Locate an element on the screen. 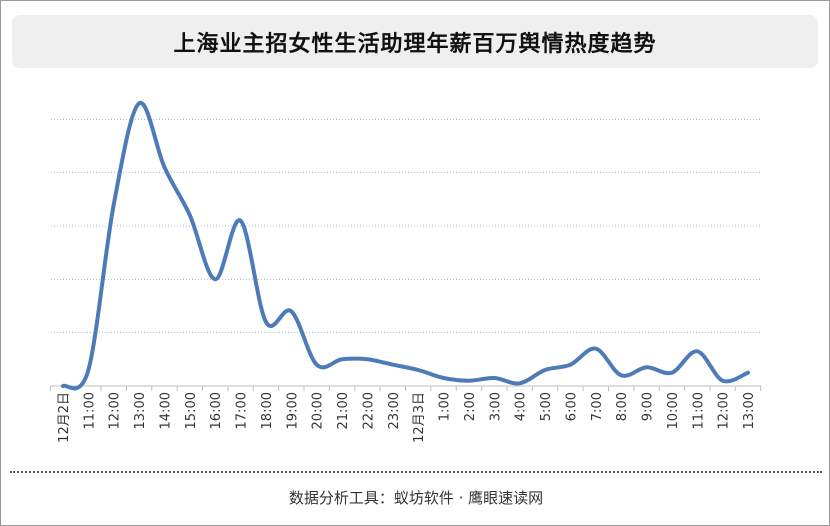 The width and height of the screenshot is (830, 526). x-tick-label: 16:00 is located at coordinates (216, 410).